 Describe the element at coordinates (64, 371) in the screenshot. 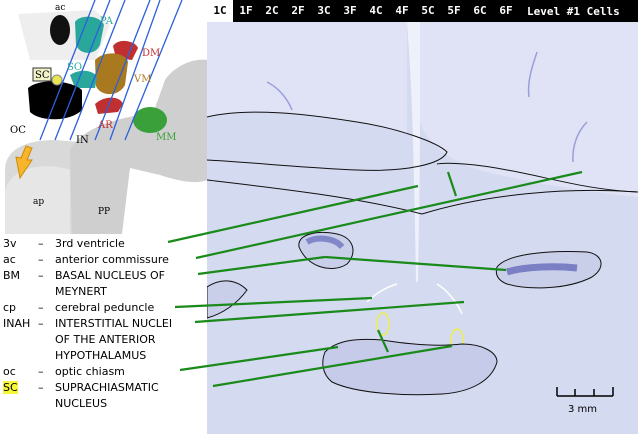

I see `legend-item-oc: oc – optic chiasm` at that location.